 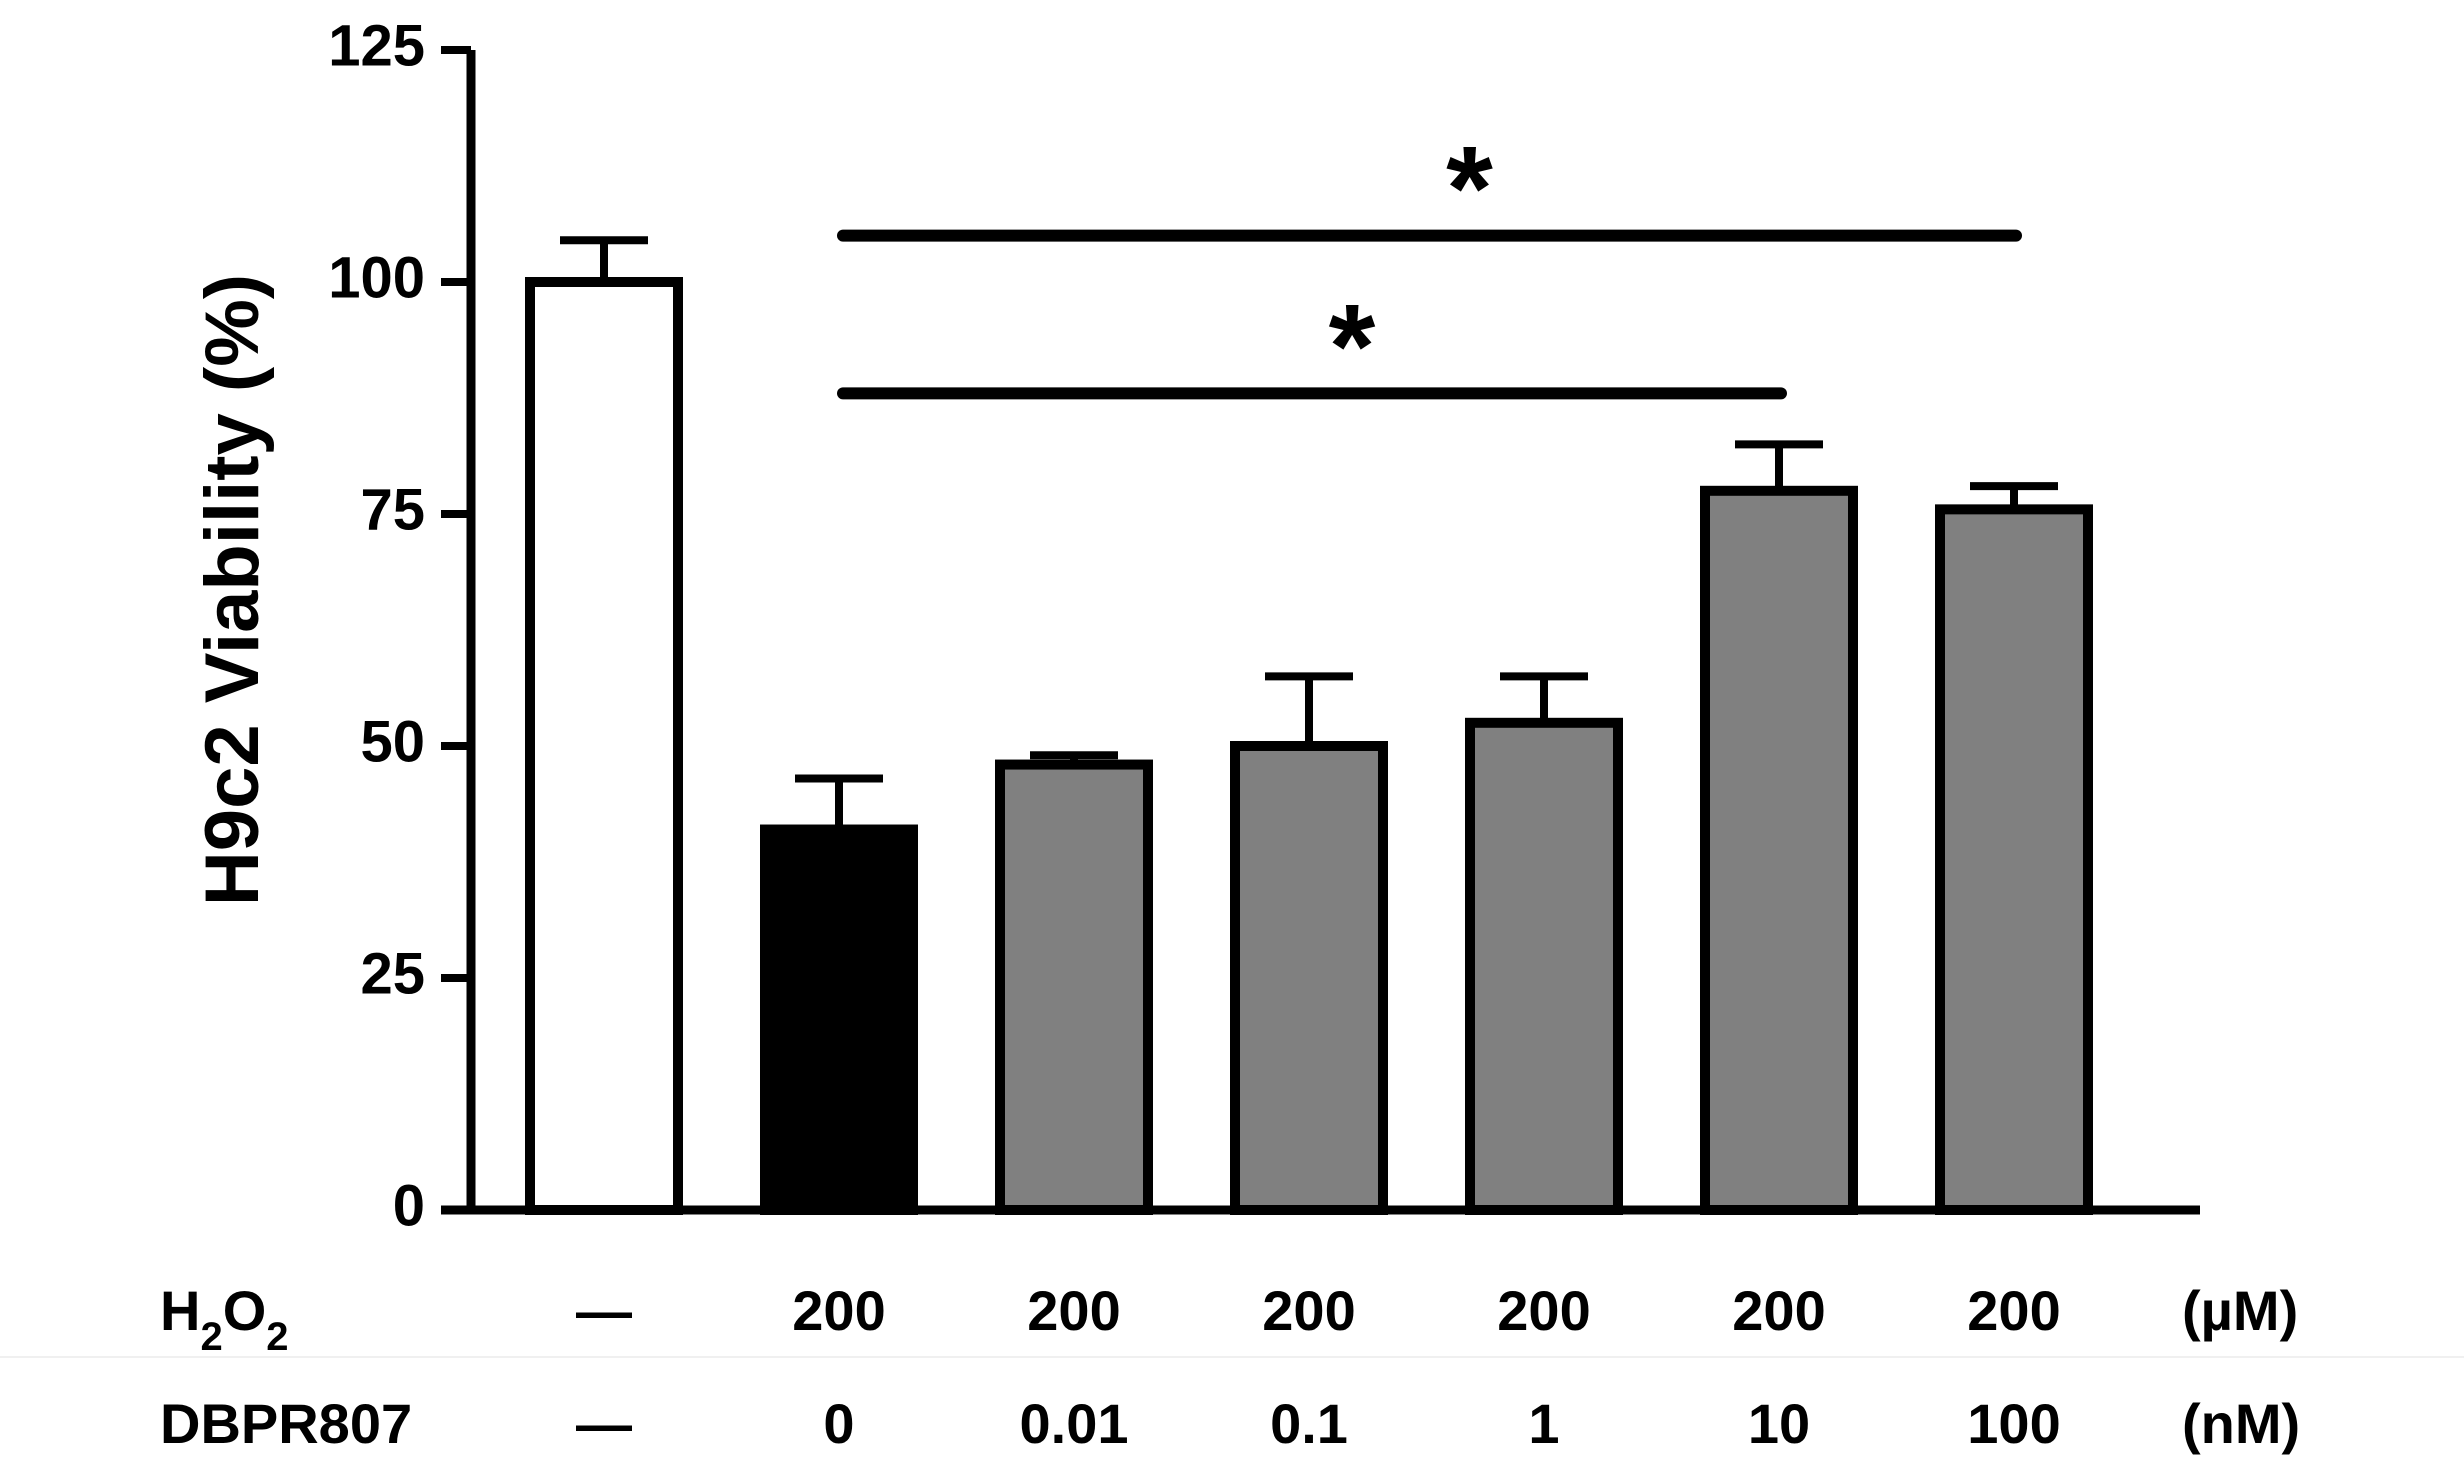 I want to click on y-tick-label: 25, so click(x=392, y=973).